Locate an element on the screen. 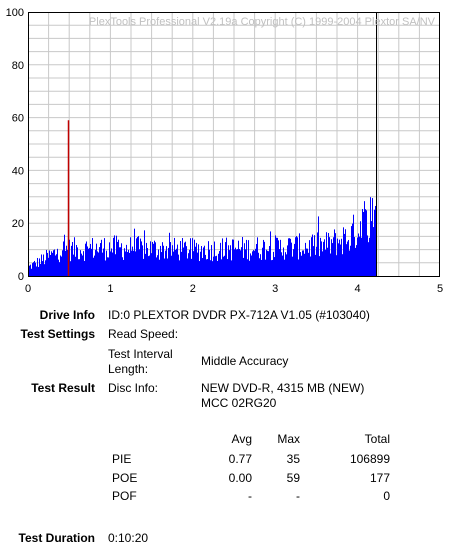  y-tick-labels: 0 20 40 60 80 100 is located at coordinates (15, 145).